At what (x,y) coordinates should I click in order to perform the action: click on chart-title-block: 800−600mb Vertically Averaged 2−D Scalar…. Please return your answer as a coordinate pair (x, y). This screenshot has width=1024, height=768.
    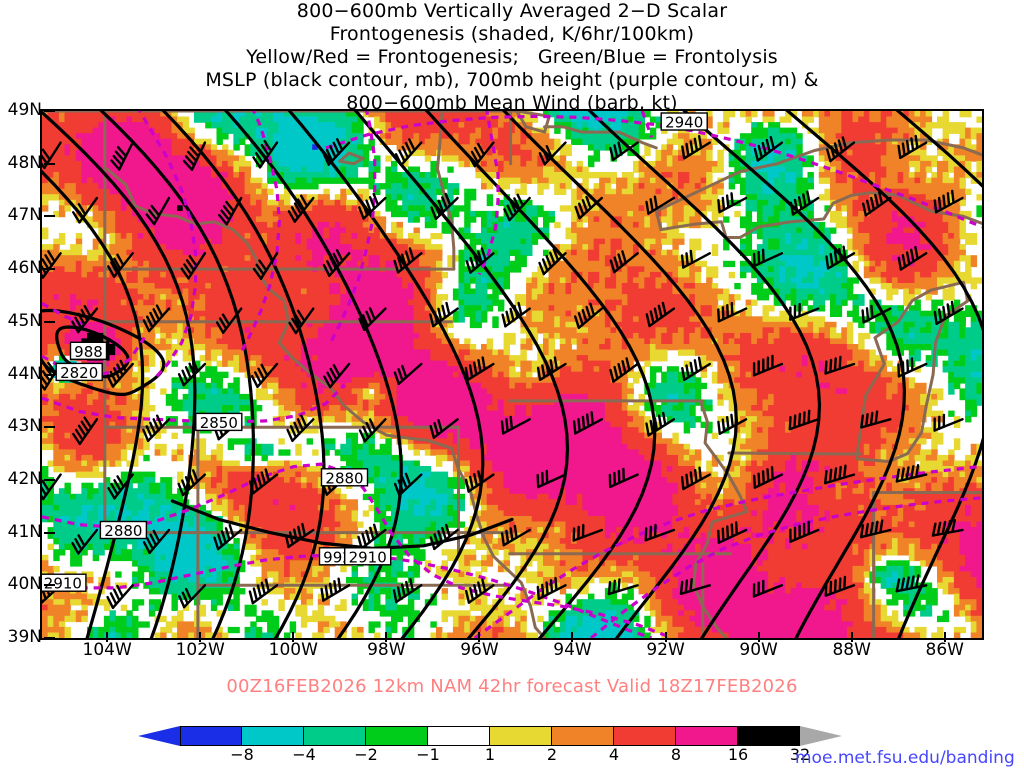
    Looking at the image, I should click on (512, 57).